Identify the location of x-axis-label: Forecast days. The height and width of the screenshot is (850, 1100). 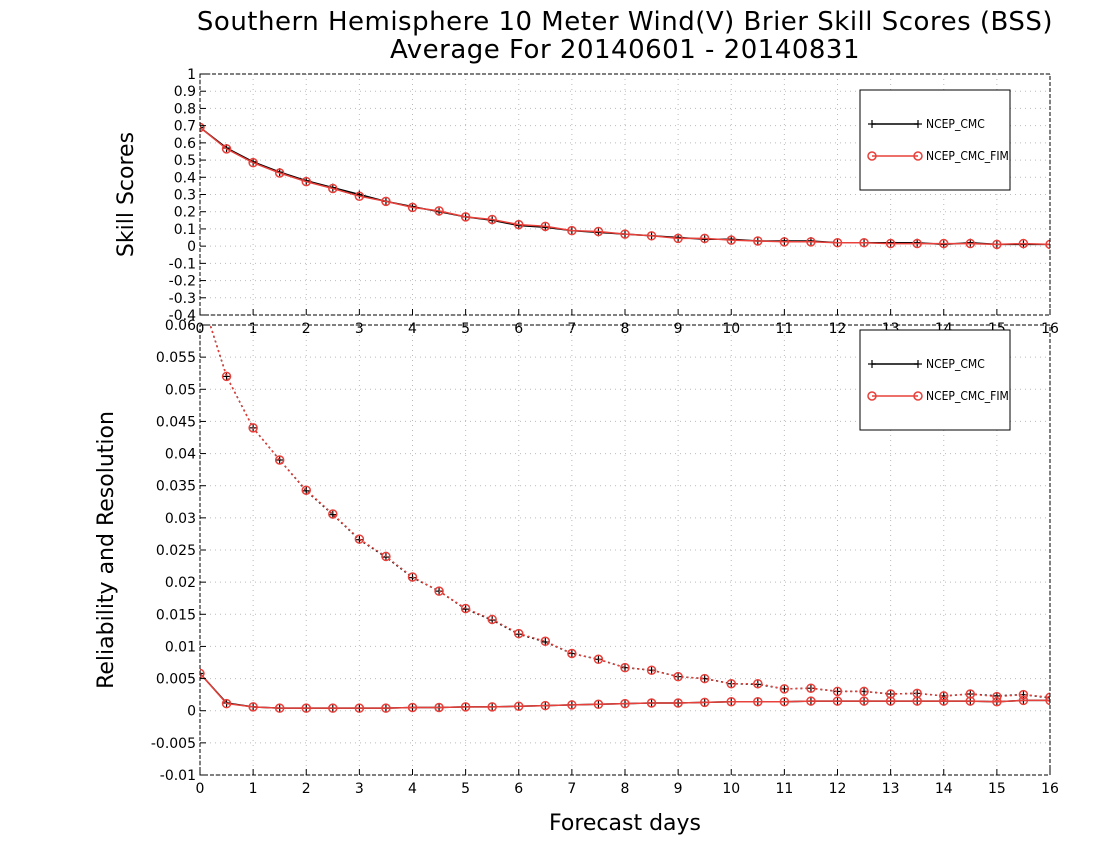
(625, 823).